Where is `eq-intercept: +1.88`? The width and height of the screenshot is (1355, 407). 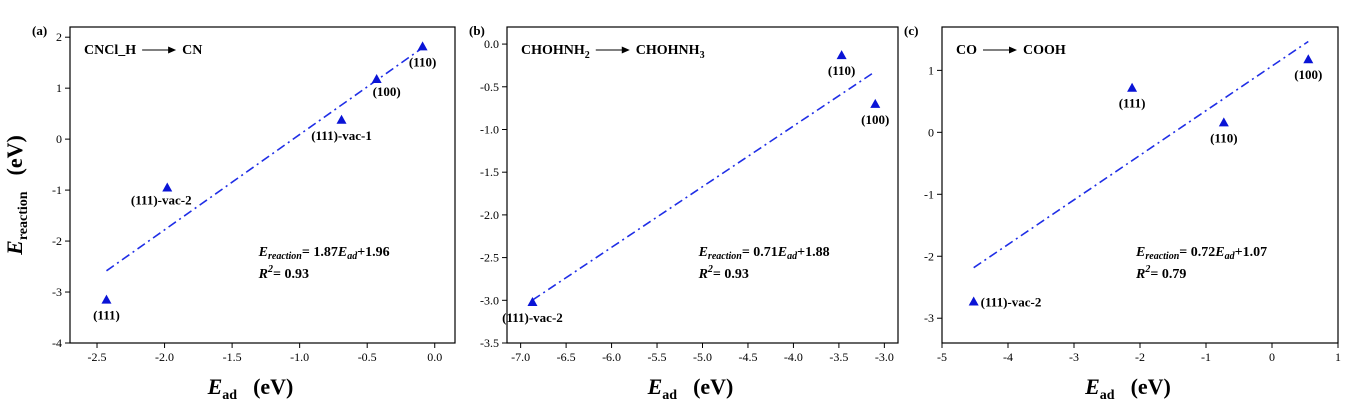
eq-intercept: +1.88 is located at coordinates (813, 252).